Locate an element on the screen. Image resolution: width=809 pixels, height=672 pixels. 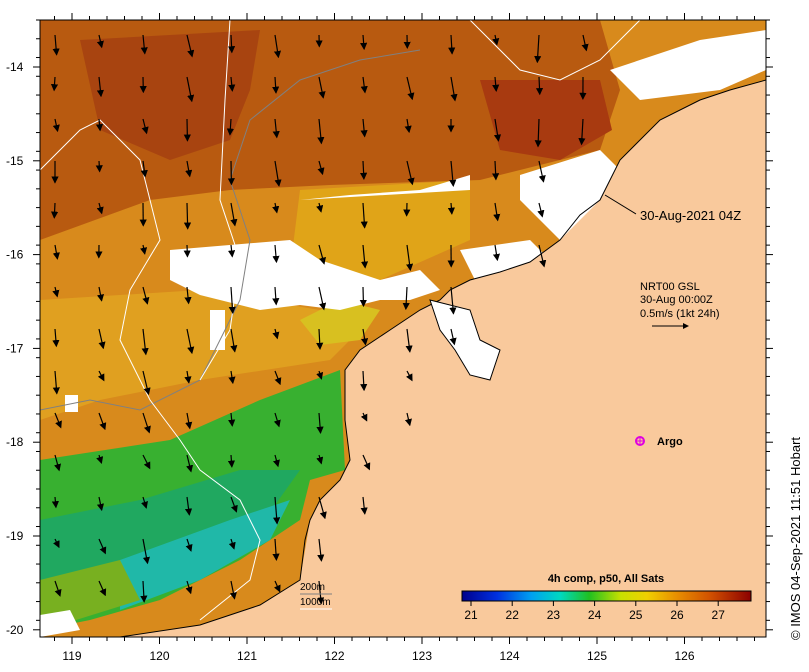
timestamp-pointer is located at coordinates (620, 204).